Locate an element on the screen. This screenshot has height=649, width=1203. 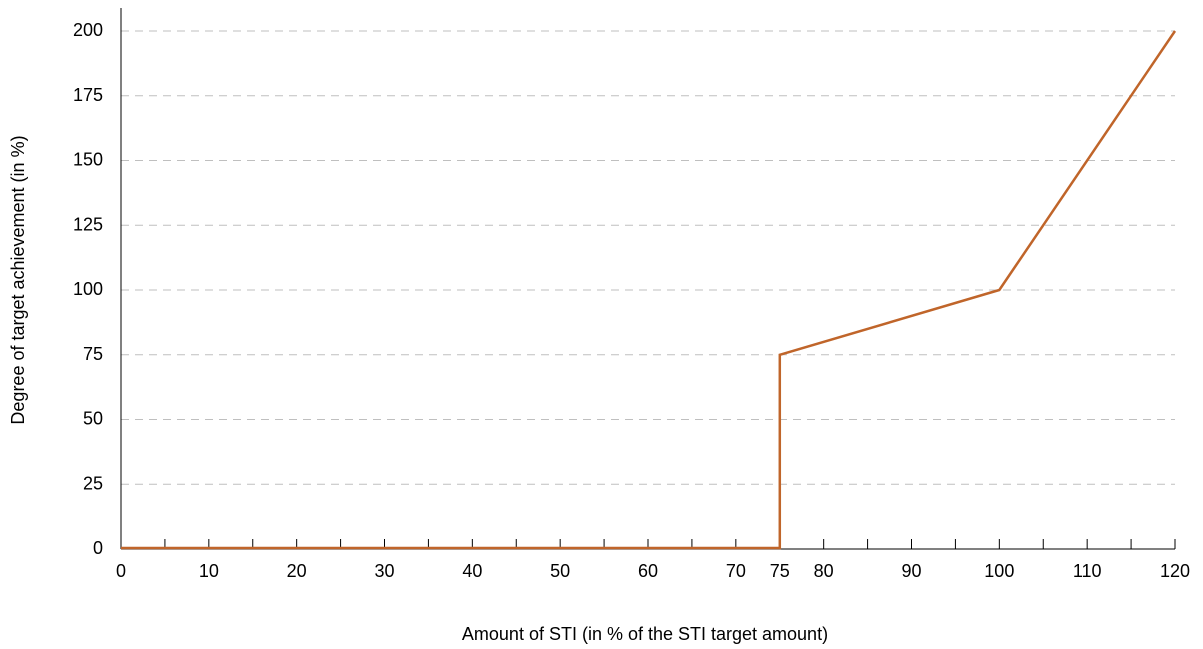
x-tick-label-50: 50 is located at coordinates (560, 571).